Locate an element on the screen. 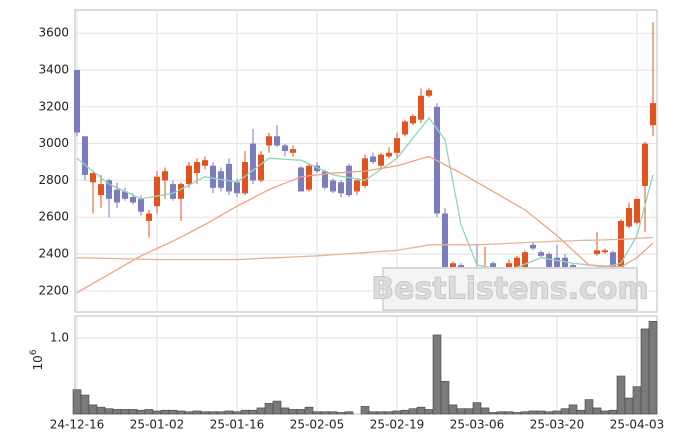 The height and width of the screenshot is (444, 675). volume-axis-base: 10 is located at coordinates (38, 362).